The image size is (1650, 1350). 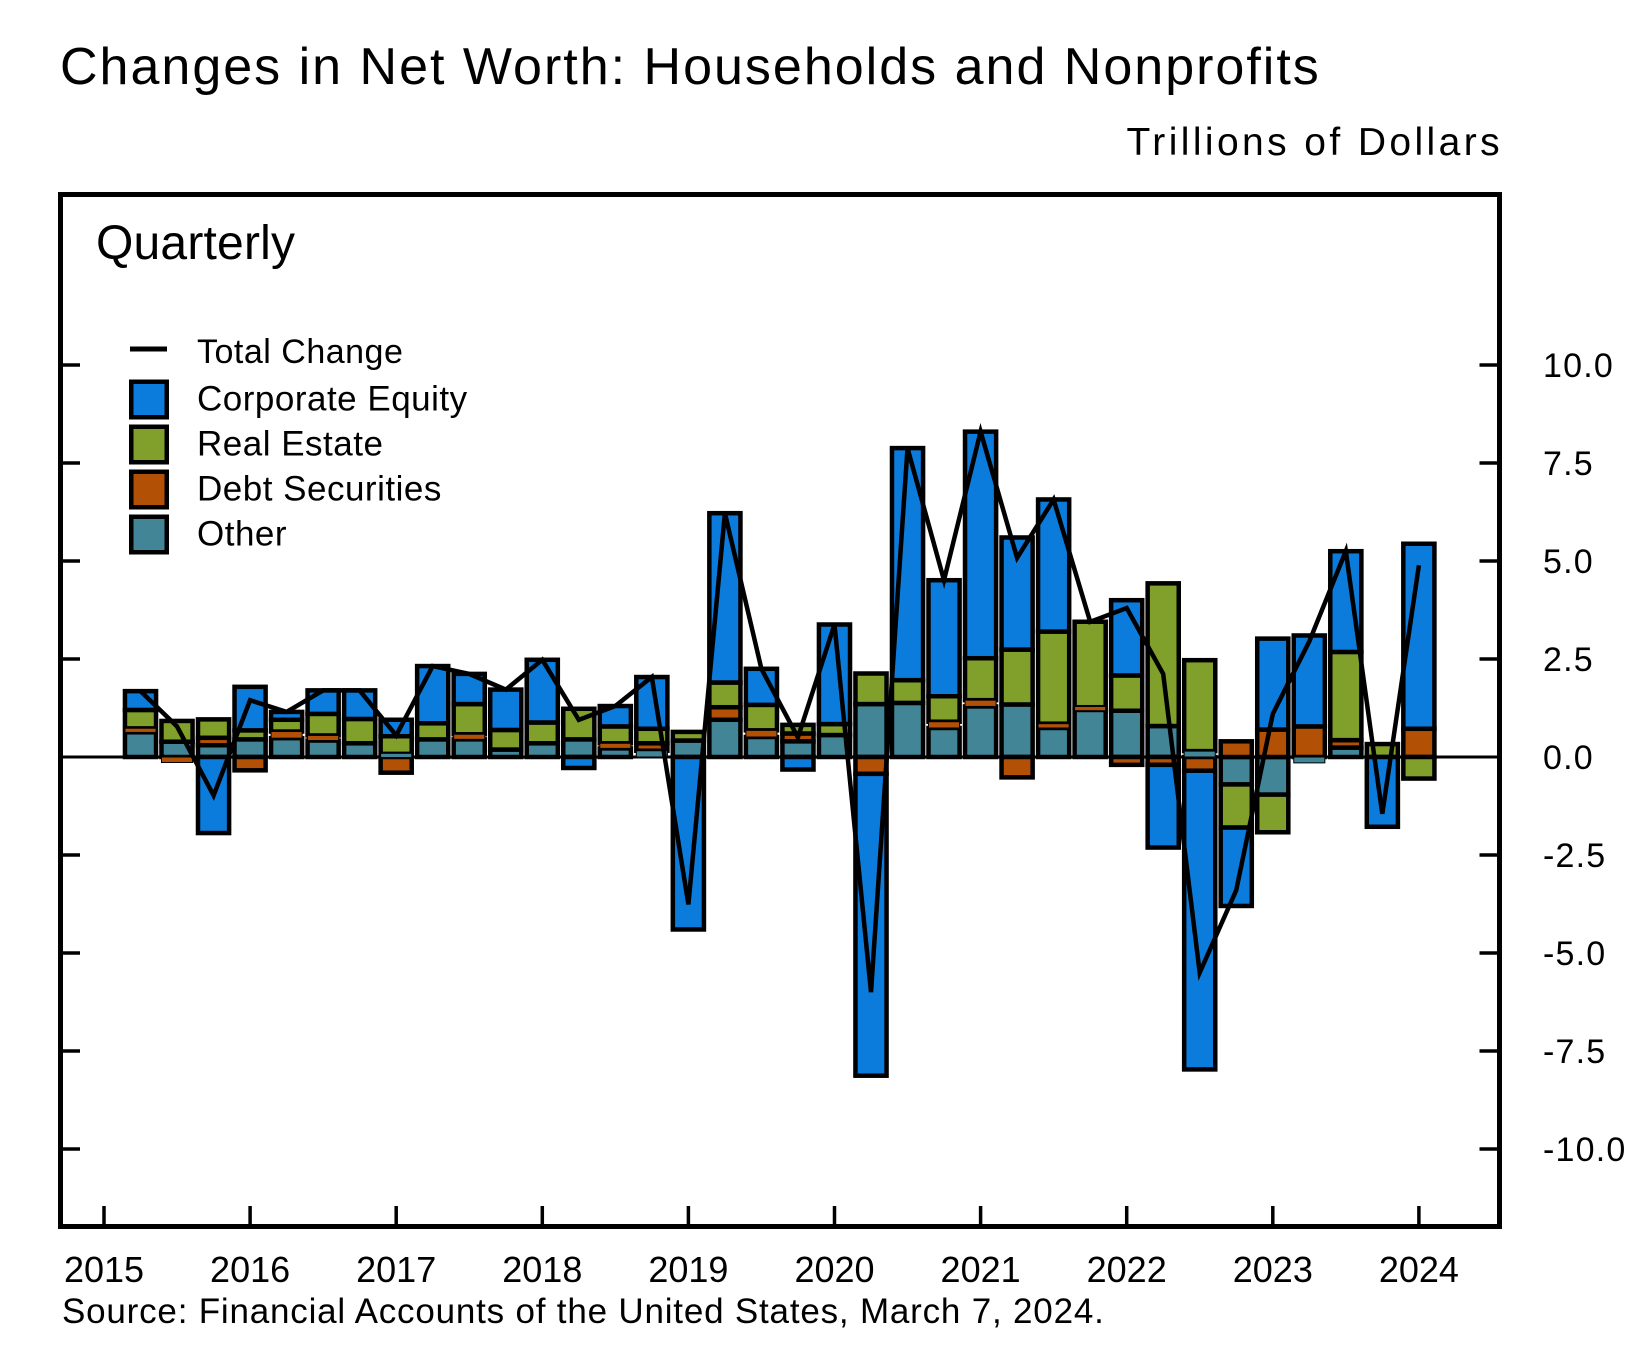 I want to click on svg-text: Other, so click(x=242, y=534).